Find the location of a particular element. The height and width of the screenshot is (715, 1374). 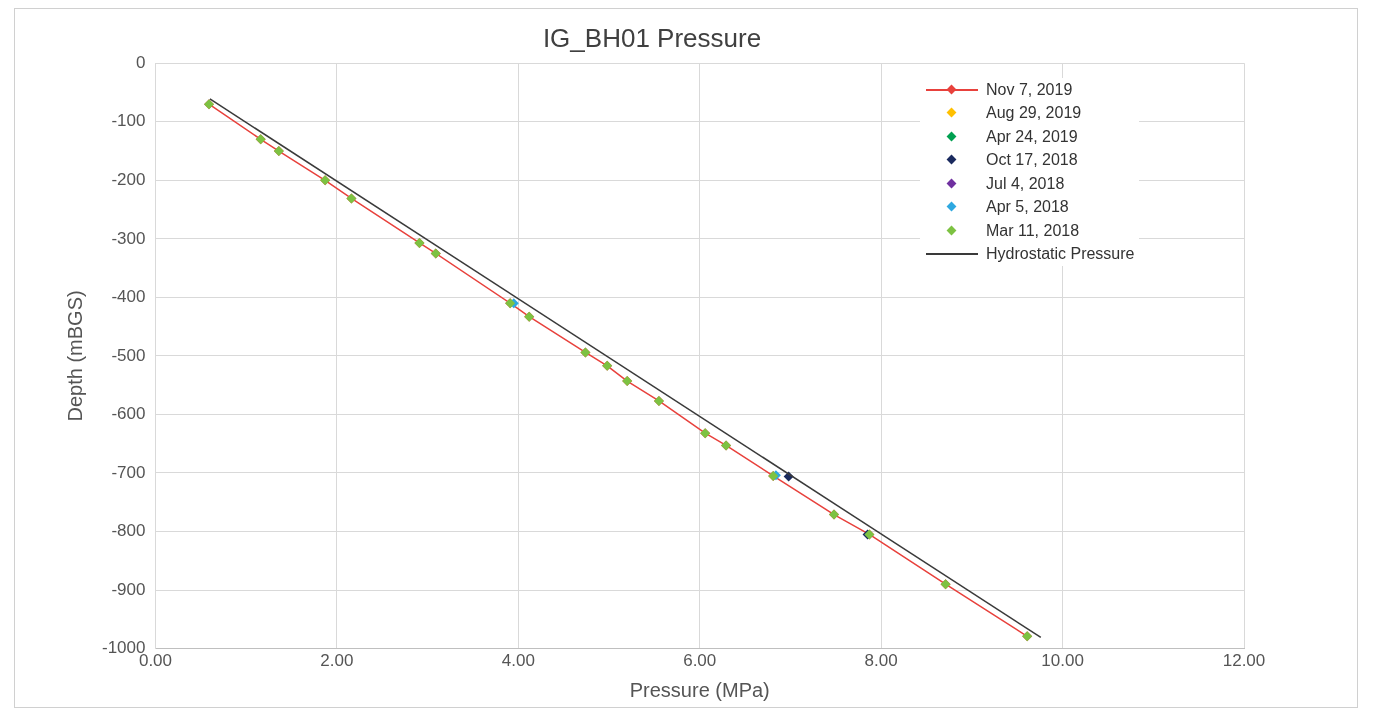

legend-label: Apr 24, 2019 is located at coordinates (1032, 136).